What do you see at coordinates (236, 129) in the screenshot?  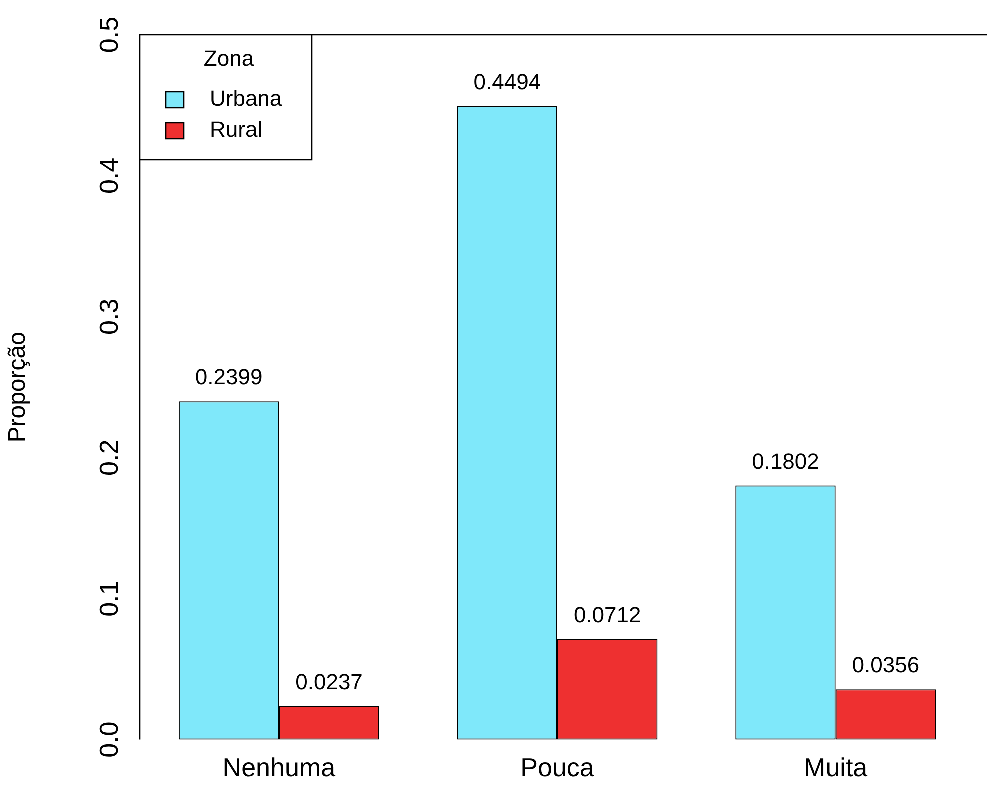 I see `legend-label: Rural` at bounding box center [236, 129].